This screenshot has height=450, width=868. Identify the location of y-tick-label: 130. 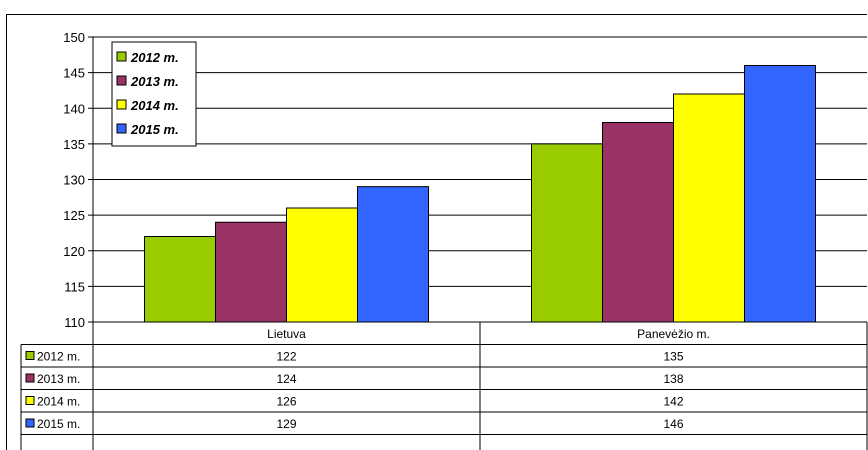
(74, 180).